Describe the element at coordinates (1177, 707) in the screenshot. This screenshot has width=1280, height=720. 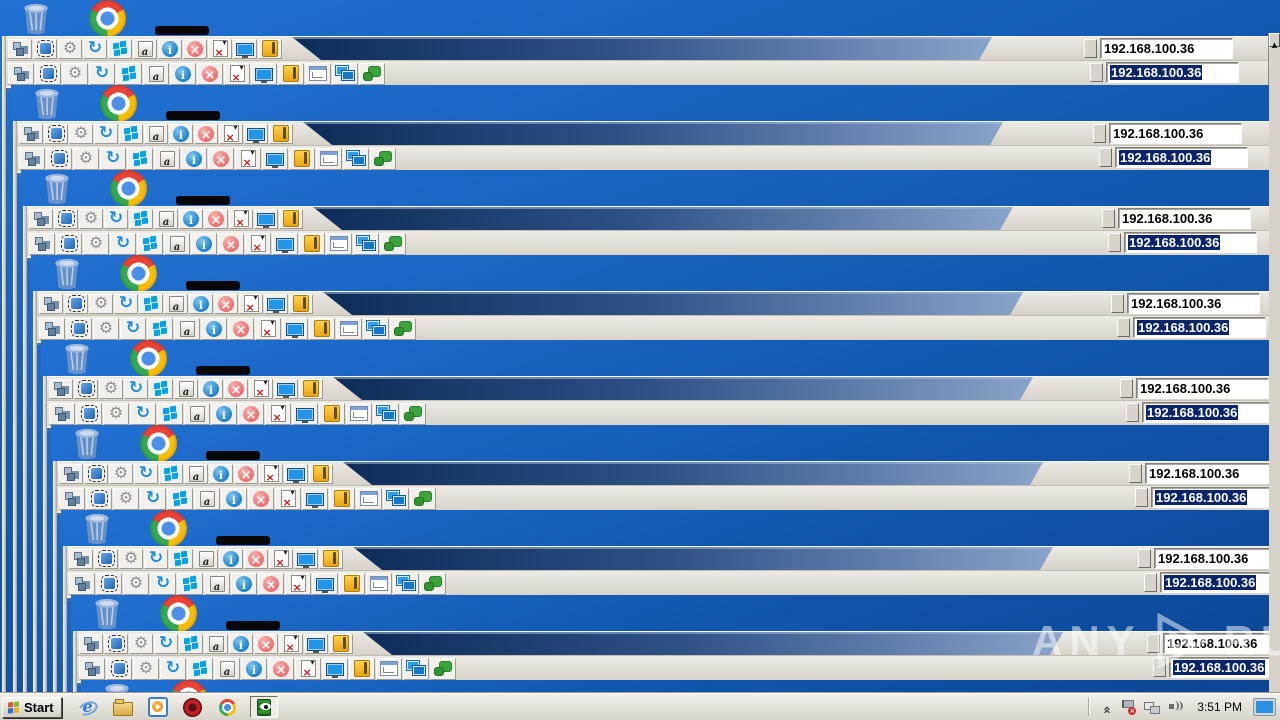
I see `volume-icon` at that location.